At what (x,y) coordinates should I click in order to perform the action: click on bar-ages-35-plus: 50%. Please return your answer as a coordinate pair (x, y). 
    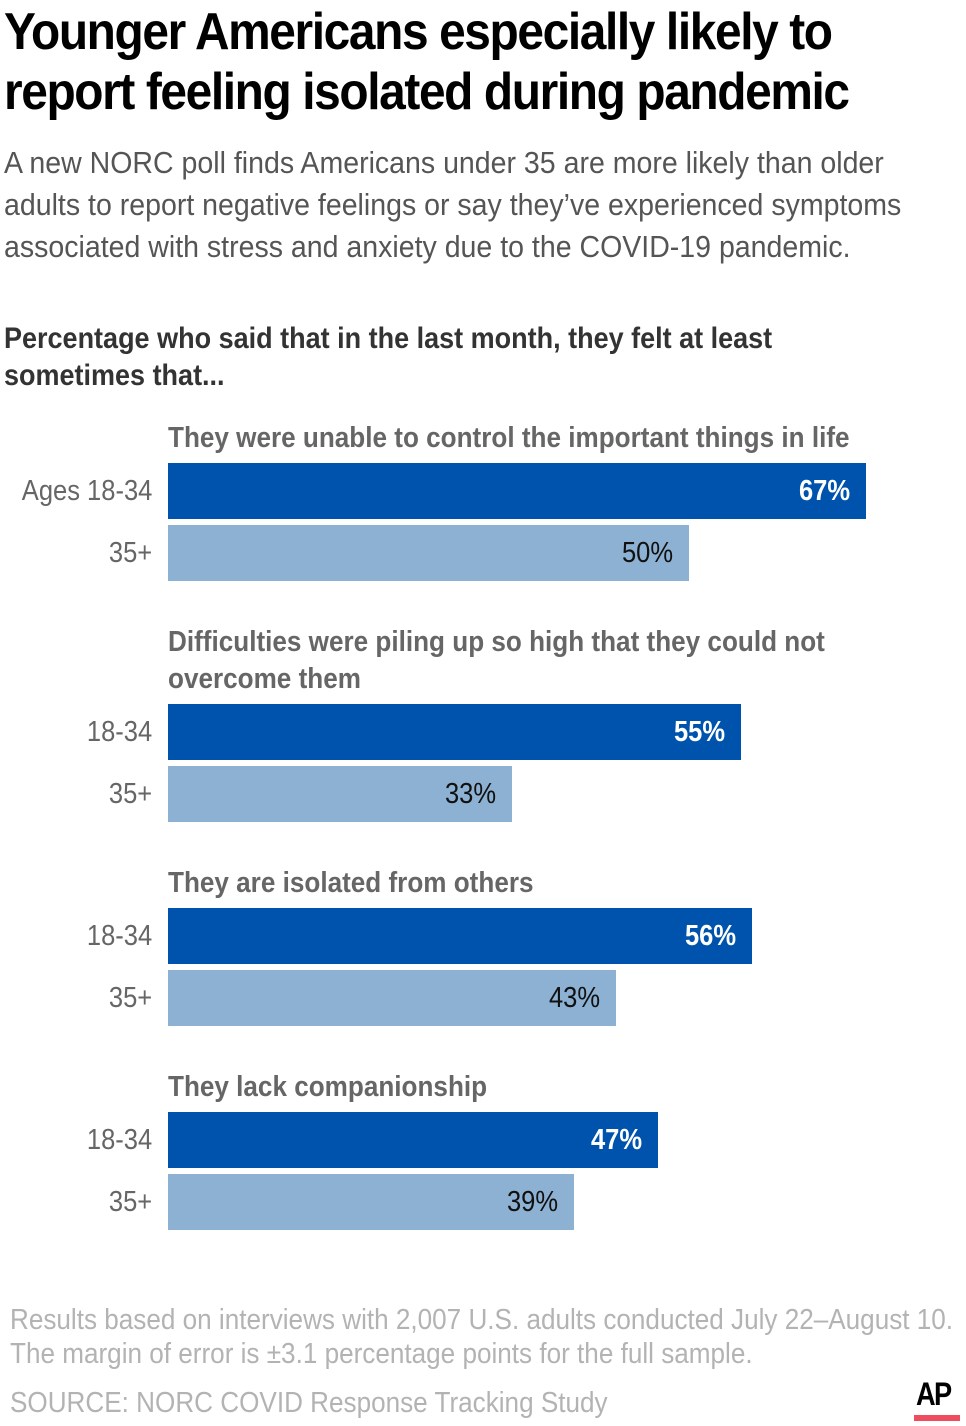
    Looking at the image, I should click on (428, 553).